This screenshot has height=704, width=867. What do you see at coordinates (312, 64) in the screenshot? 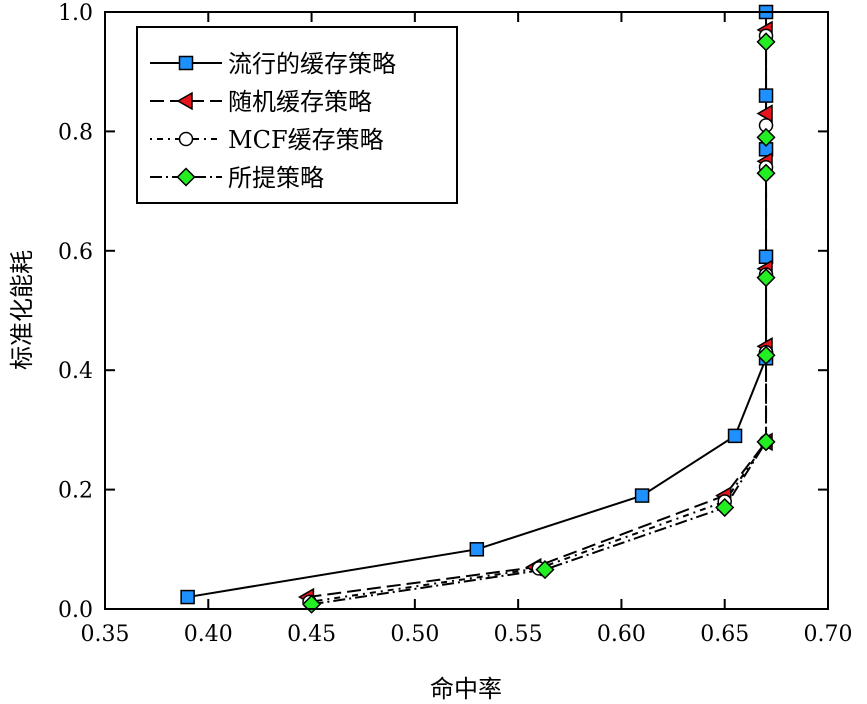
I see `legend-label: 流行的缓存策略` at bounding box center [312, 64].